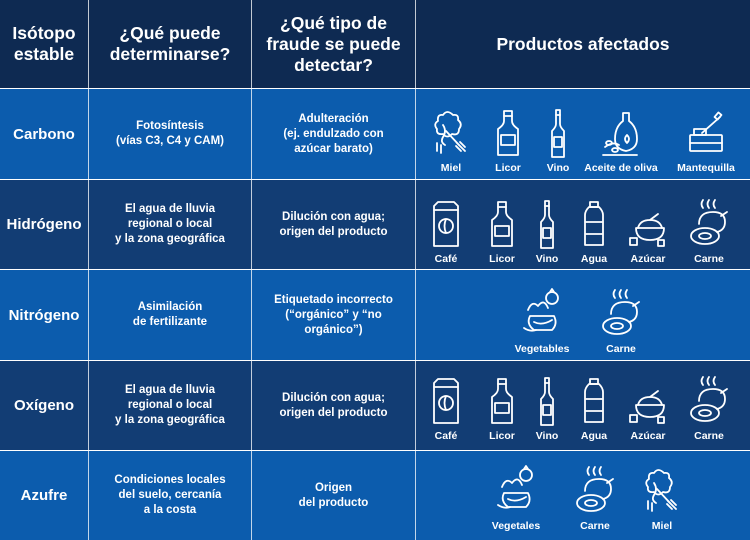 The height and width of the screenshot is (540, 750). Describe the element at coordinates (44, 44) in the screenshot. I see `header-isotope: Isótopo estable` at that location.